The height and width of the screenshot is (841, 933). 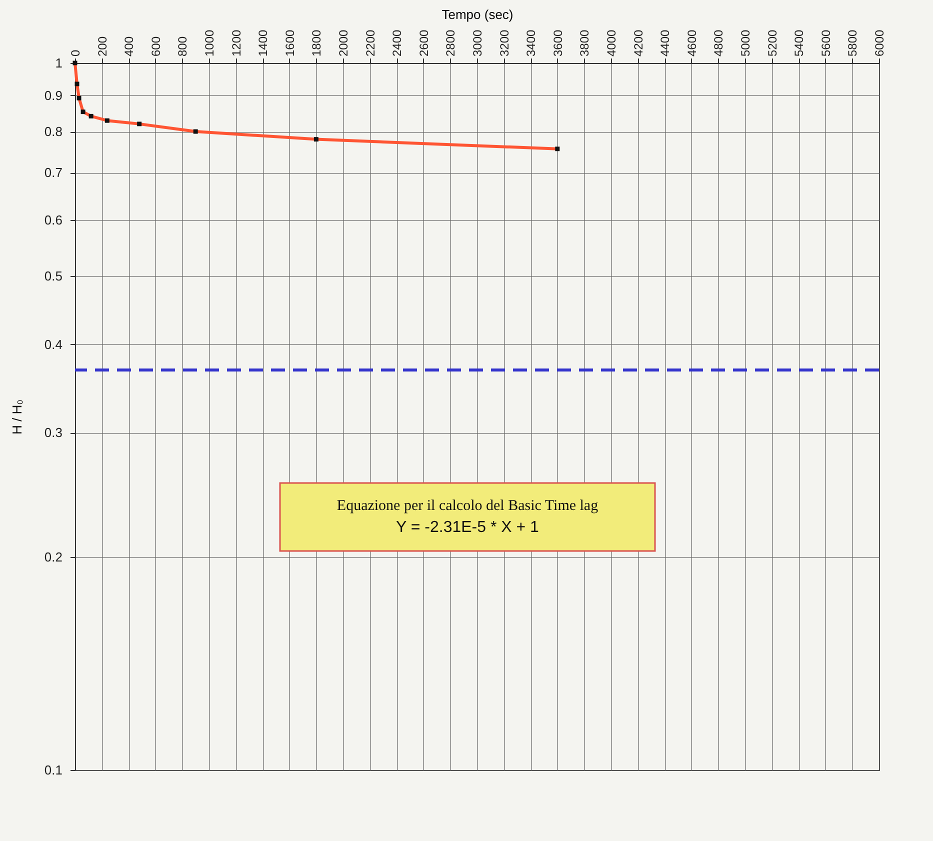 What do you see at coordinates (75, 53) in the screenshot?
I see `x-tick-label: 0` at bounding box center [75, 53].